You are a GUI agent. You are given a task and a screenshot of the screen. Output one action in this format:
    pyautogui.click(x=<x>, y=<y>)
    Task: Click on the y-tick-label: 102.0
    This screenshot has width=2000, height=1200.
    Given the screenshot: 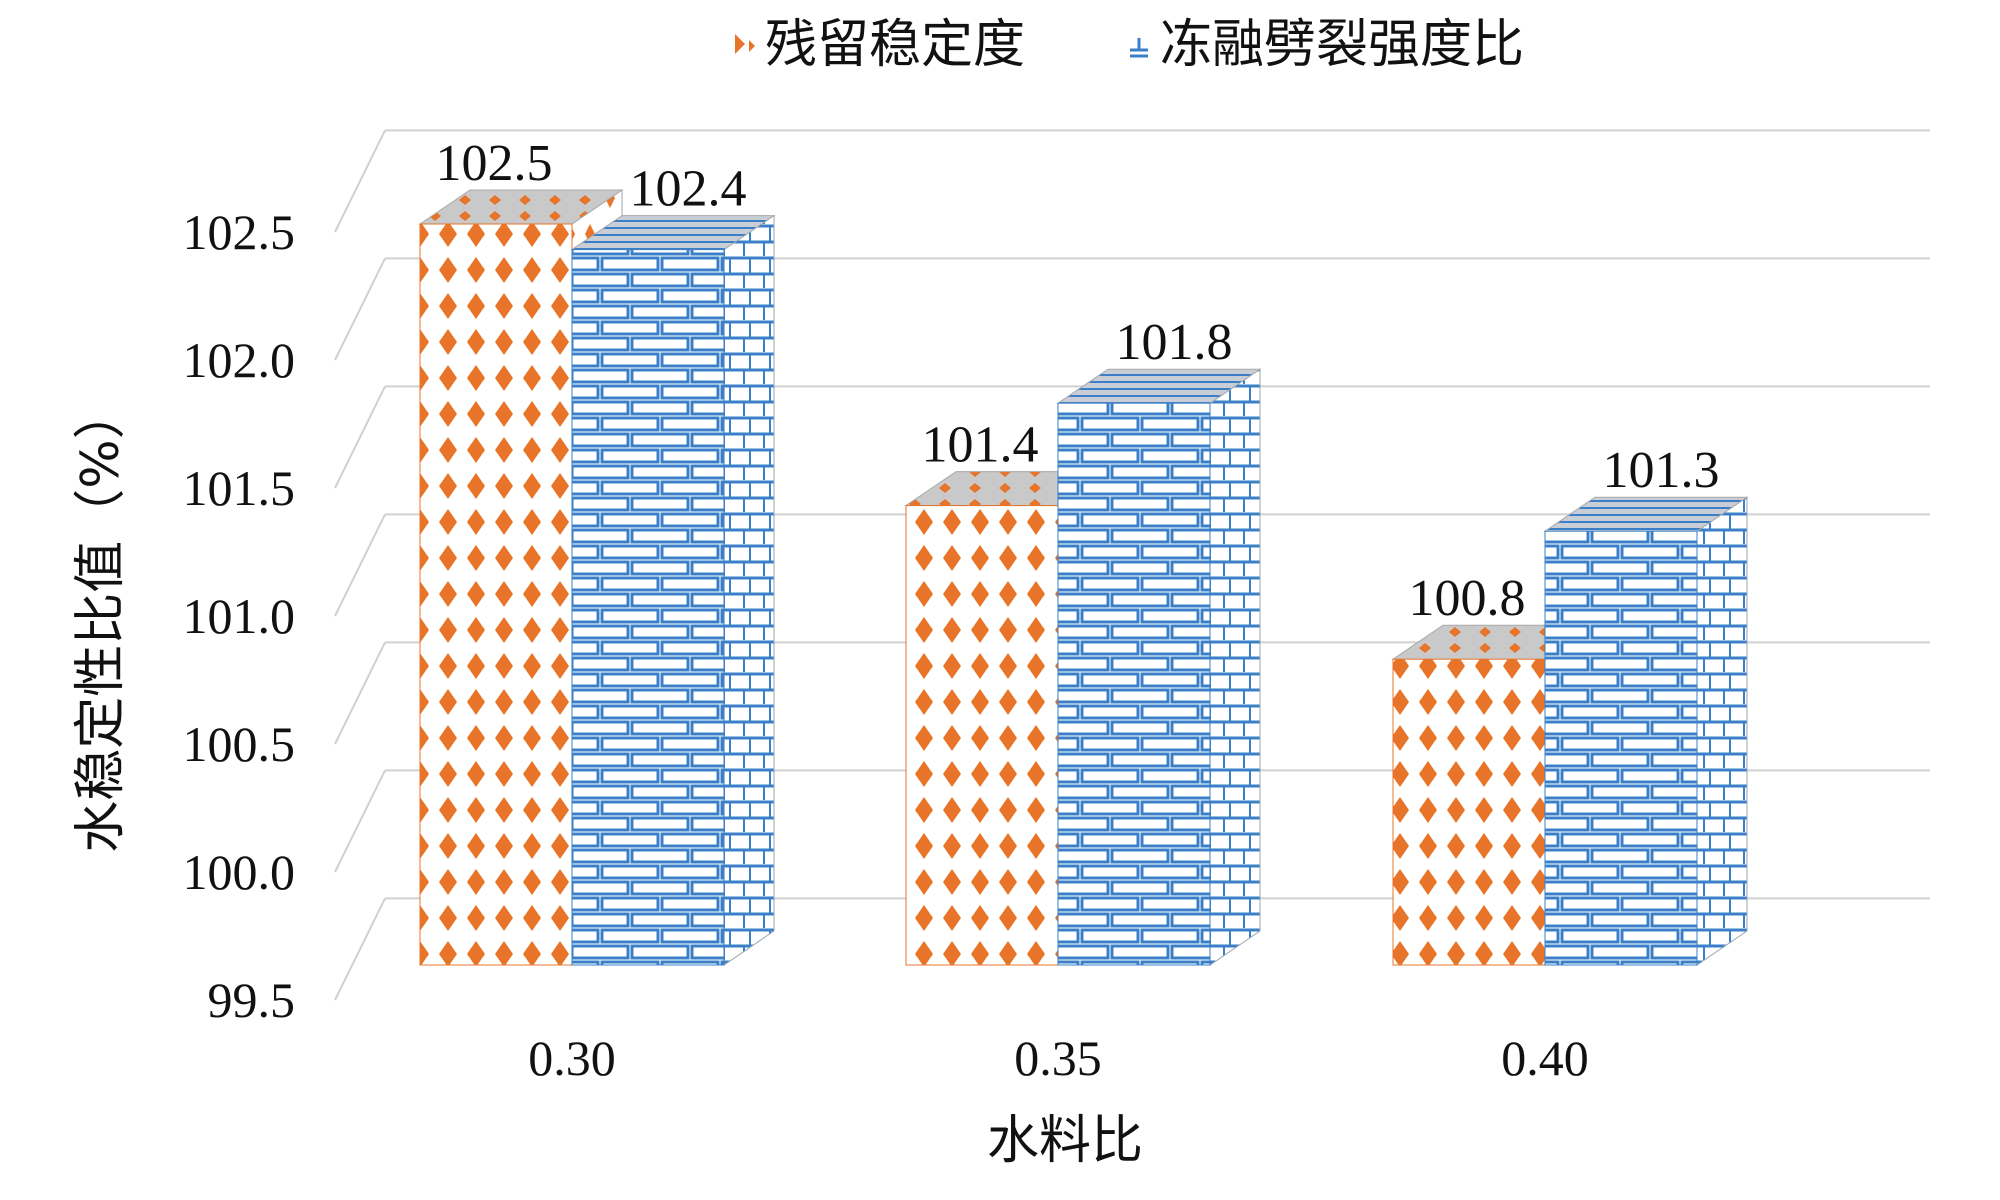 What is the action you would take?
    pyautogui.click(x=239, y=360)
    